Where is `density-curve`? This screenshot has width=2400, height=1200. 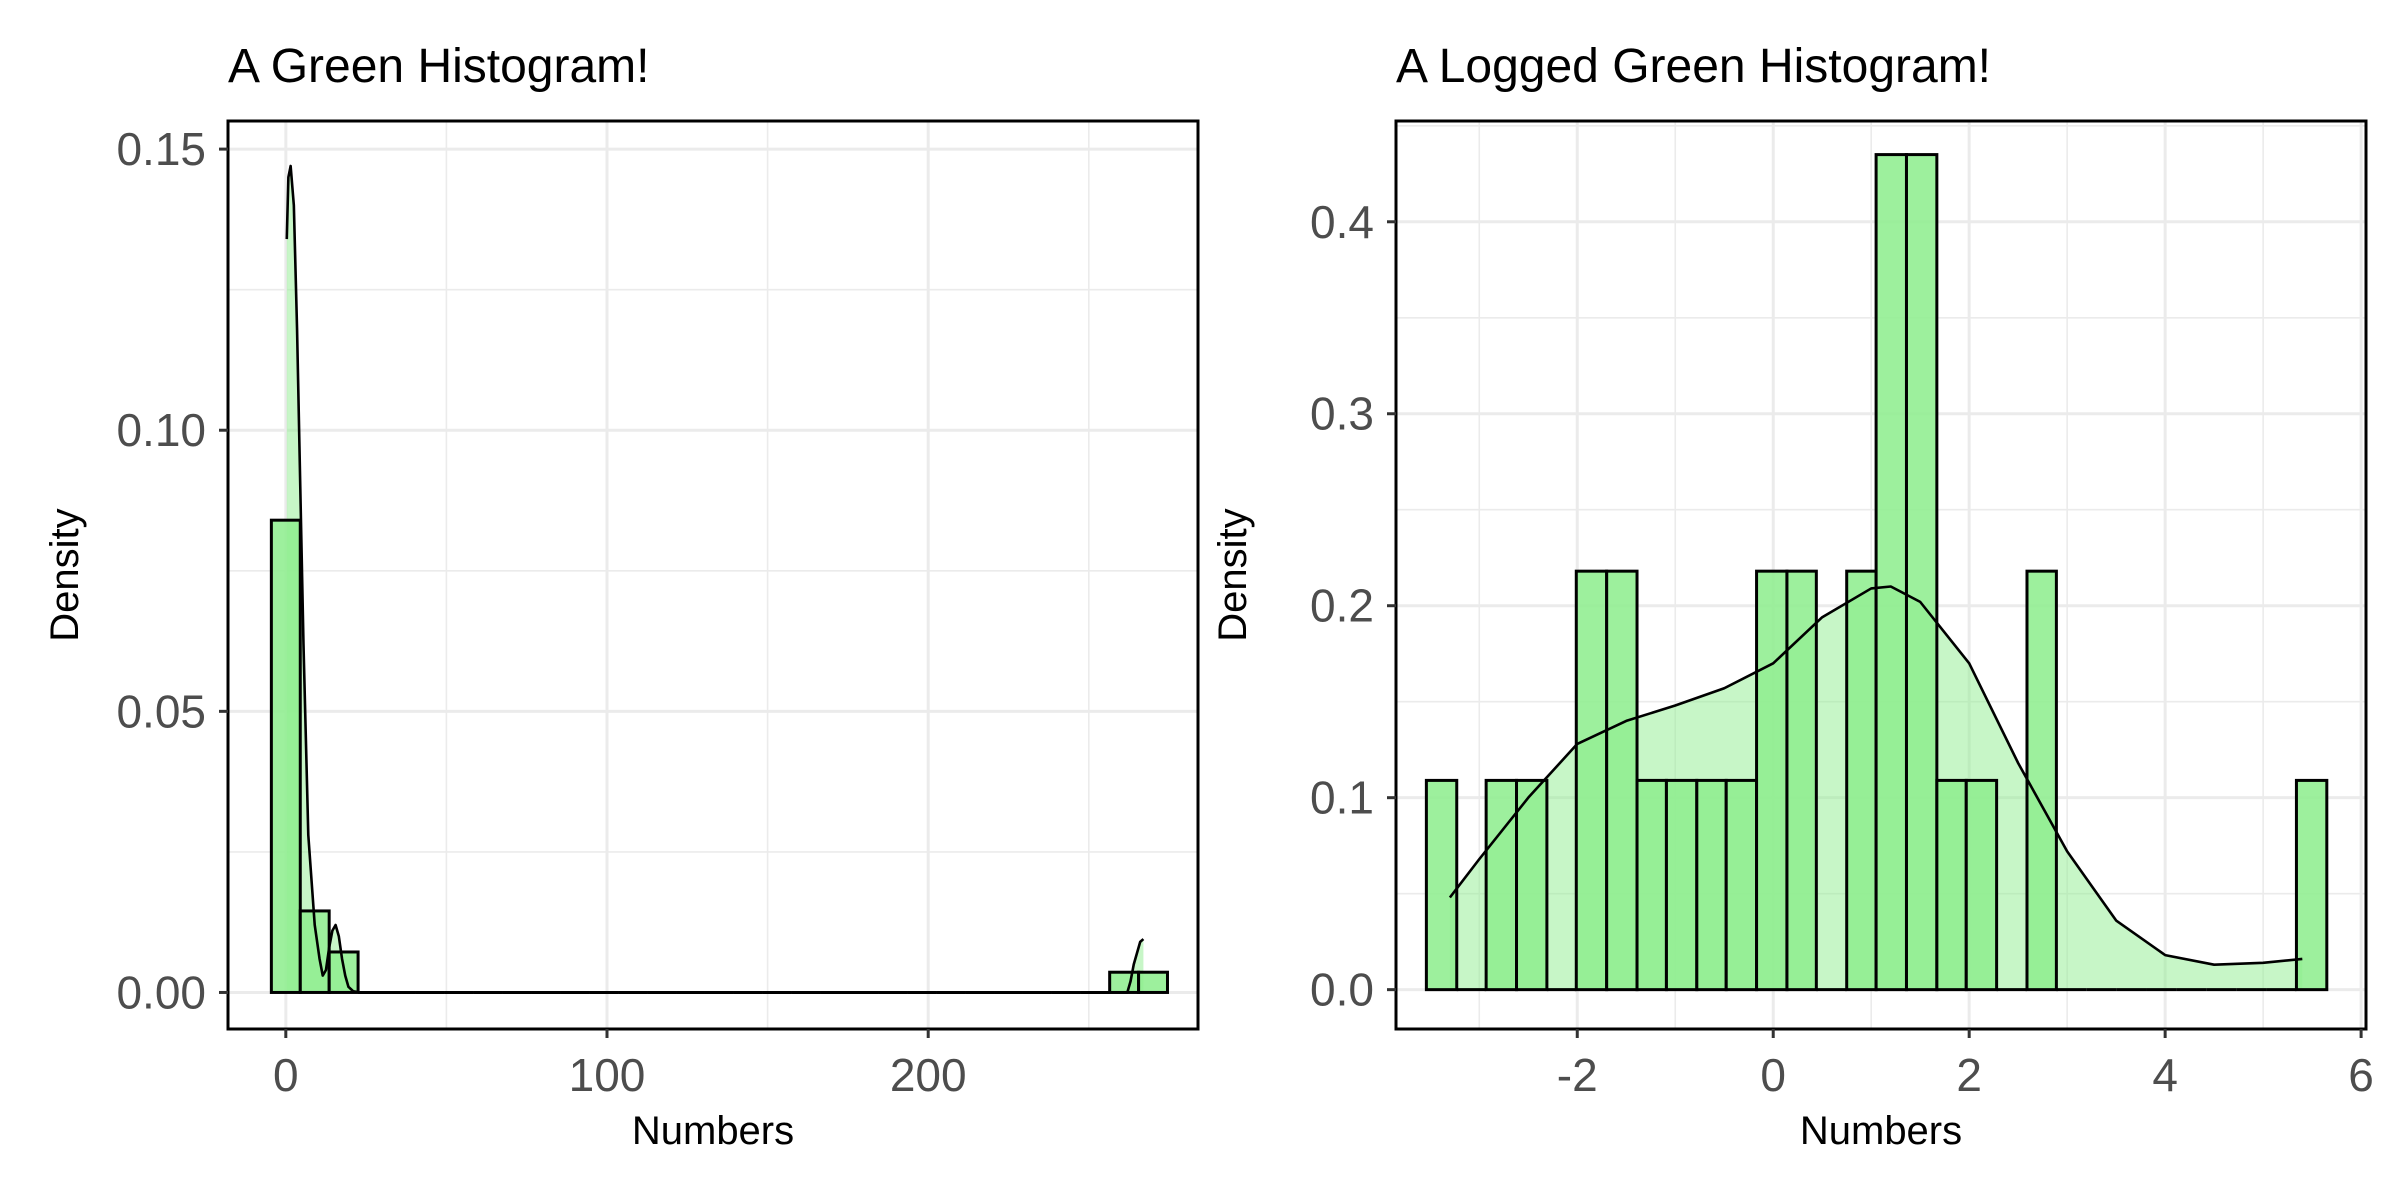 density-curve is located at coordinates (1875, 775).